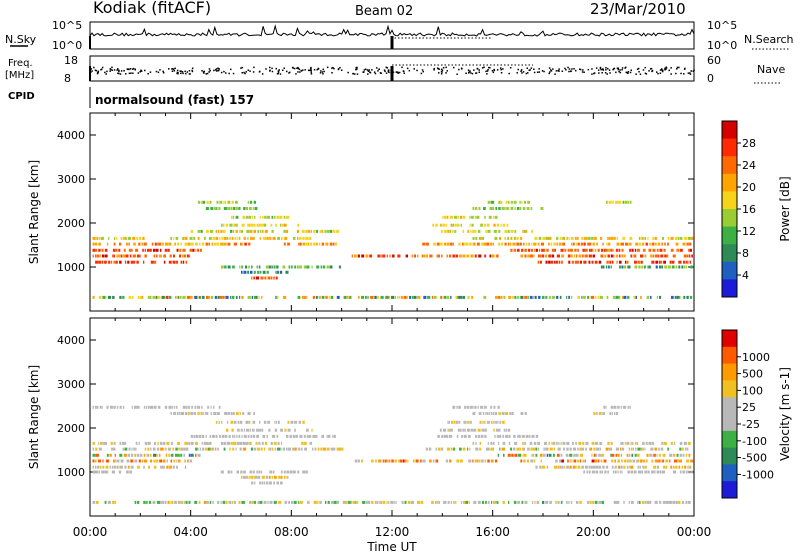 The image size is (800, 554). What do you see at coordinates (392, 72) in the screenshot?
I see `freq-trace` at bounding box center [392, 72].